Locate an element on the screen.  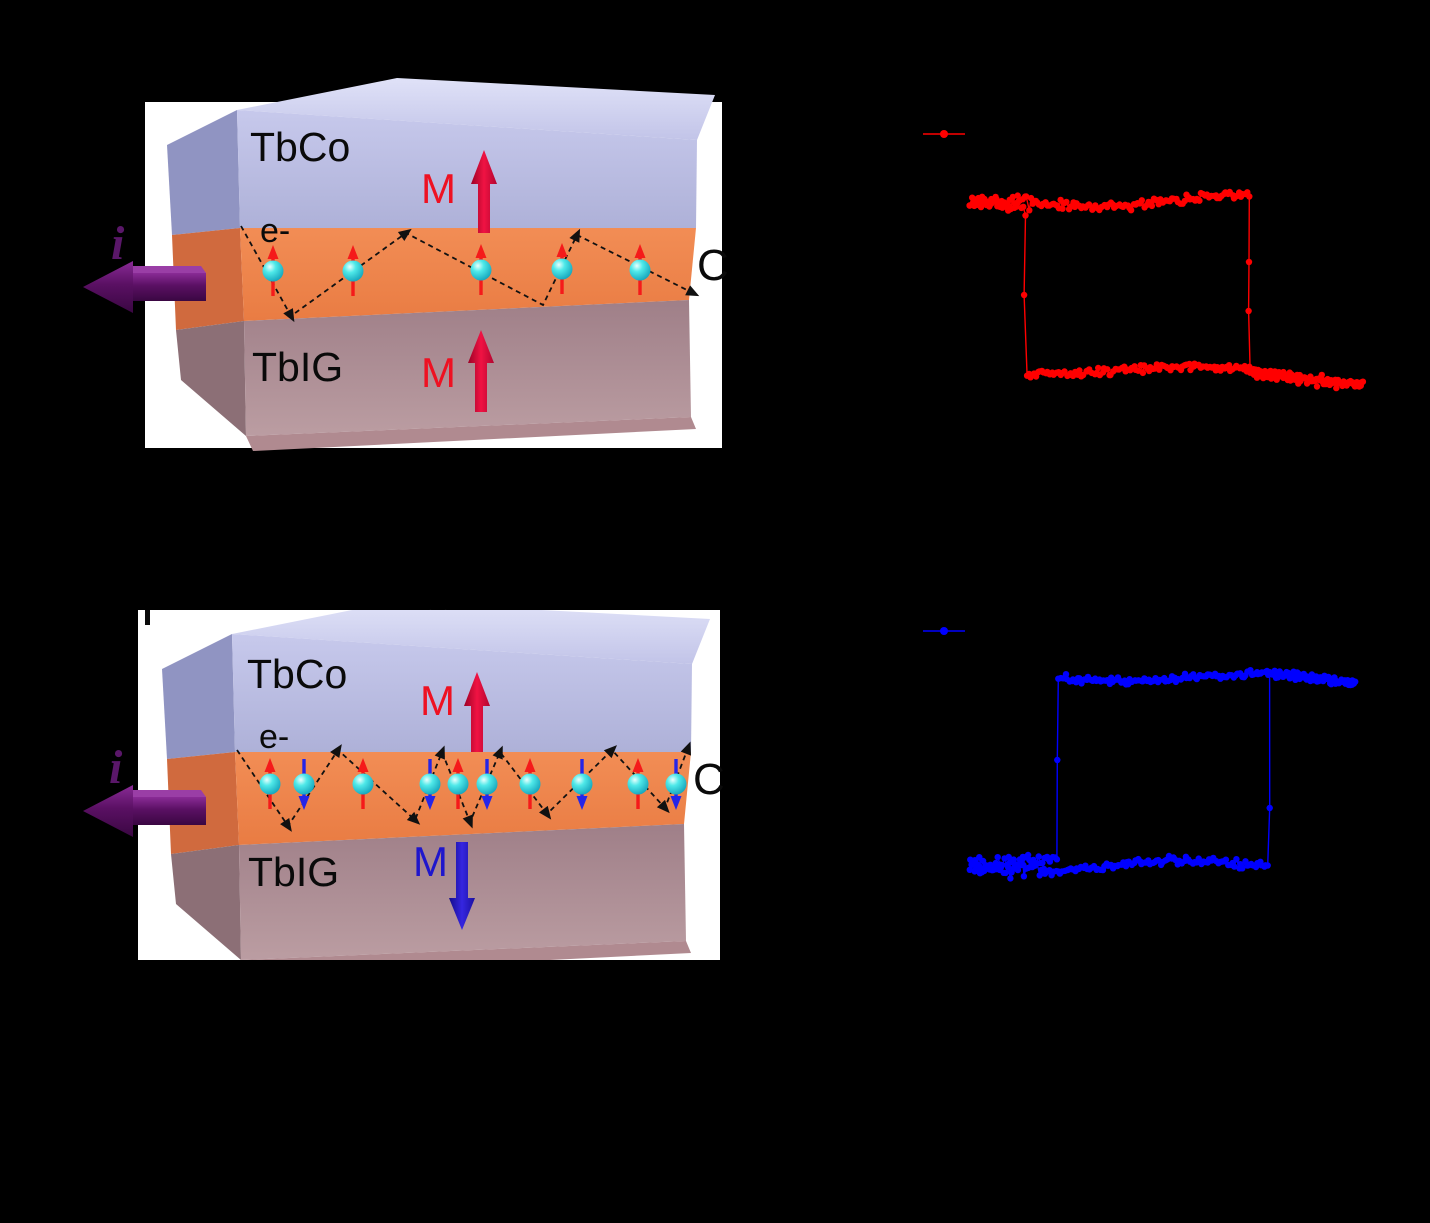
zigzag-parallel is located at coordinates (470, 274).